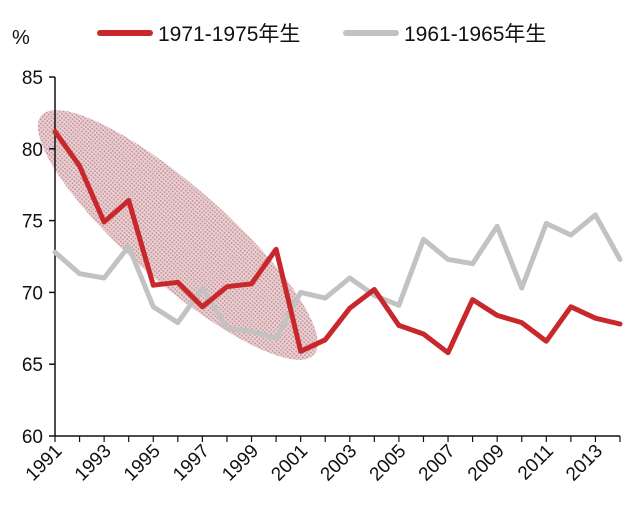 The image size is (640, 512). I want to click on y-tick-label-85: 85, so click(32, 78).